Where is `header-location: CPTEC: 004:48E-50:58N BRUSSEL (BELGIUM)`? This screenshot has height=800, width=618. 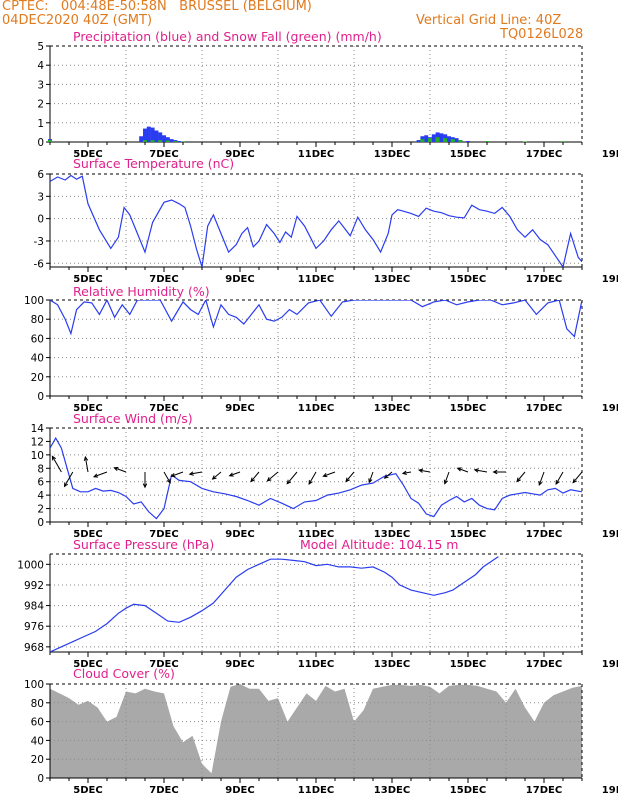
header-location: CPTEC: 004:48E-50:58N BRUSSEL (BELGIUM) is located at coordinates (157, 7).